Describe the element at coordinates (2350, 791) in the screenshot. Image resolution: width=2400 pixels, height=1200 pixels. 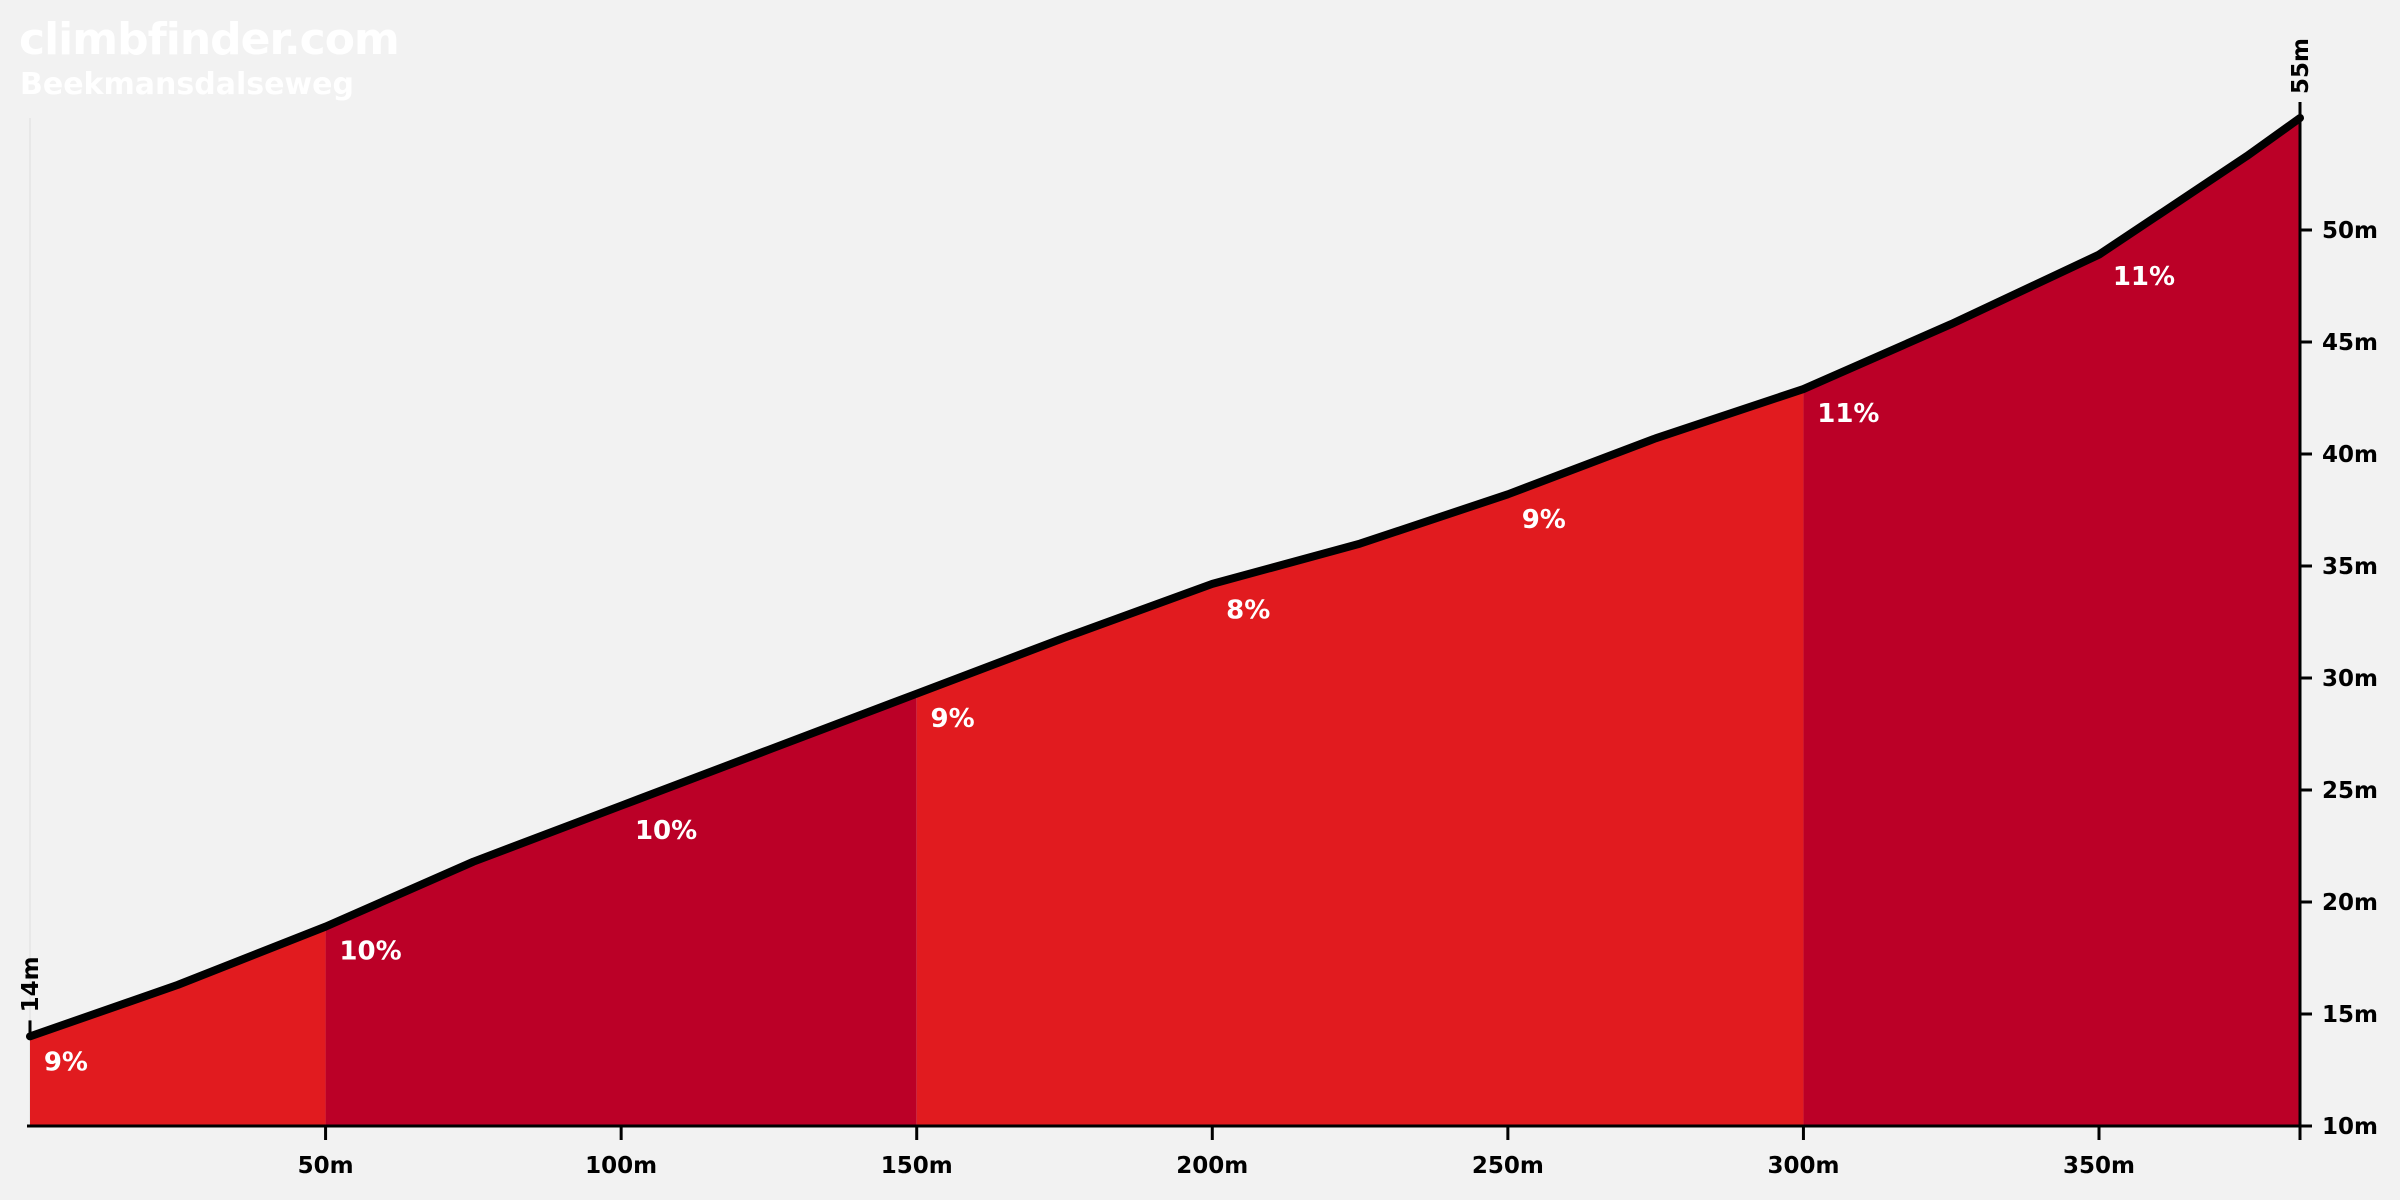
I see `y-tick-label: 25m` at that location.